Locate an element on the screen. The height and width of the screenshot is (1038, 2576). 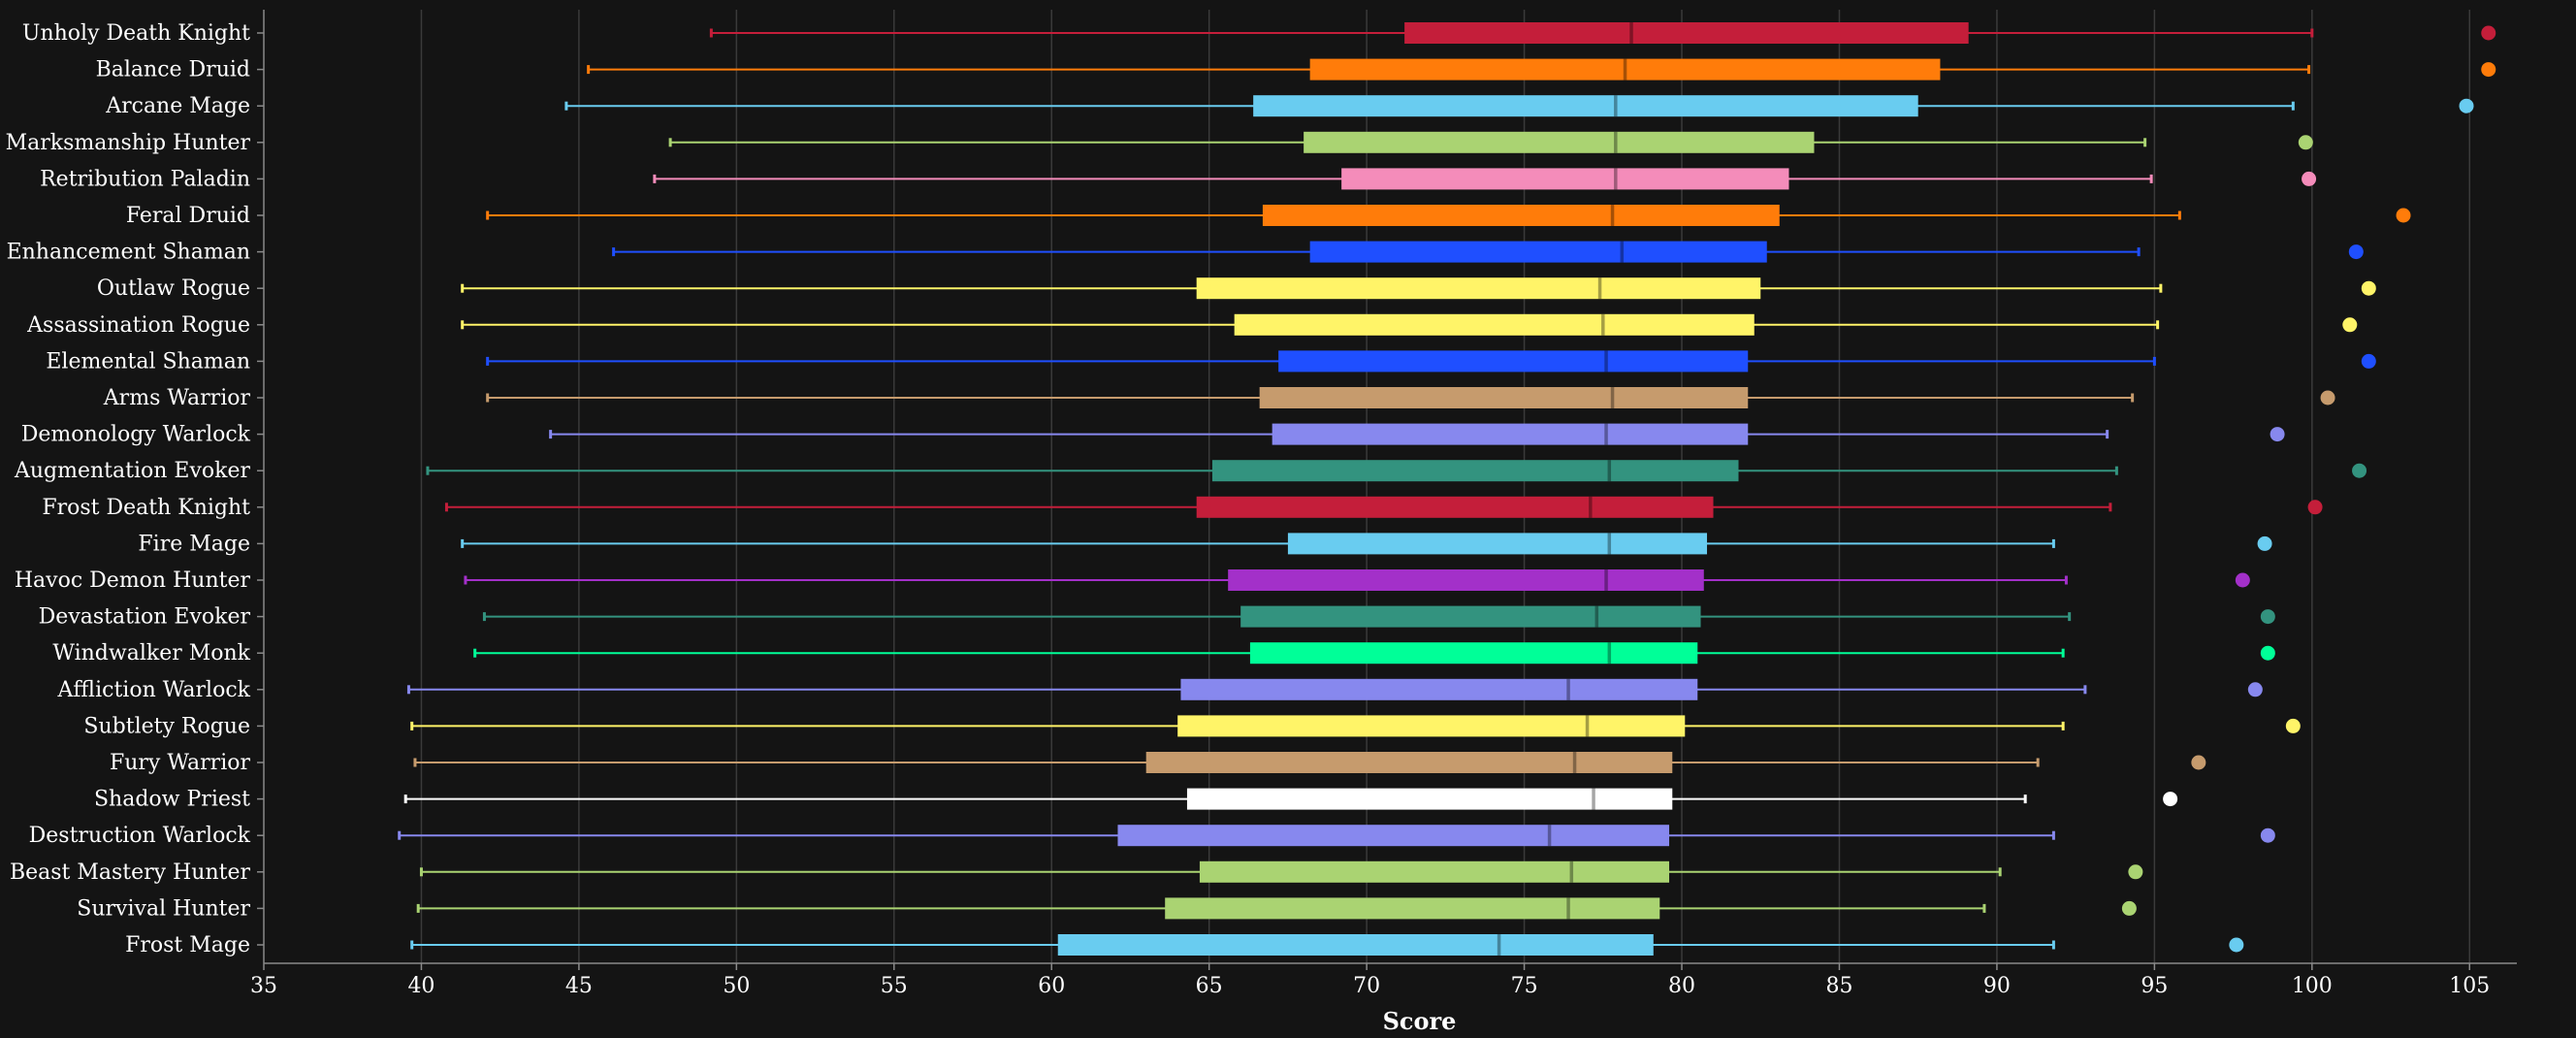
category-label: Marksmanship Hunter is located at coordinates (128, 143).